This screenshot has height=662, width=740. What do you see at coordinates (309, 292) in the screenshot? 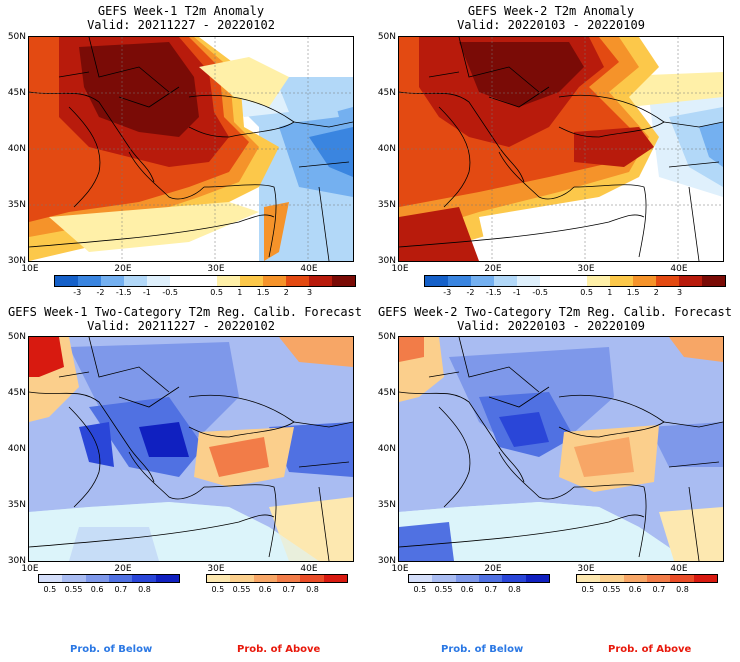
I see `colorbar-label: 3` at bounding box center [309, 292].